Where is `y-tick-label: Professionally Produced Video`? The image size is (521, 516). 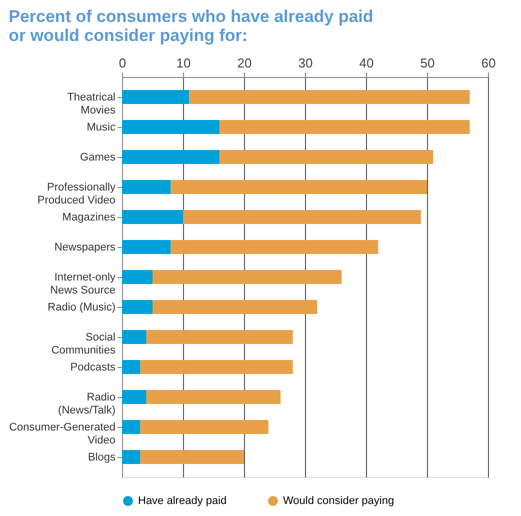
y-tick-label: Professionally Produced Video is located at coordinates (76, 194).